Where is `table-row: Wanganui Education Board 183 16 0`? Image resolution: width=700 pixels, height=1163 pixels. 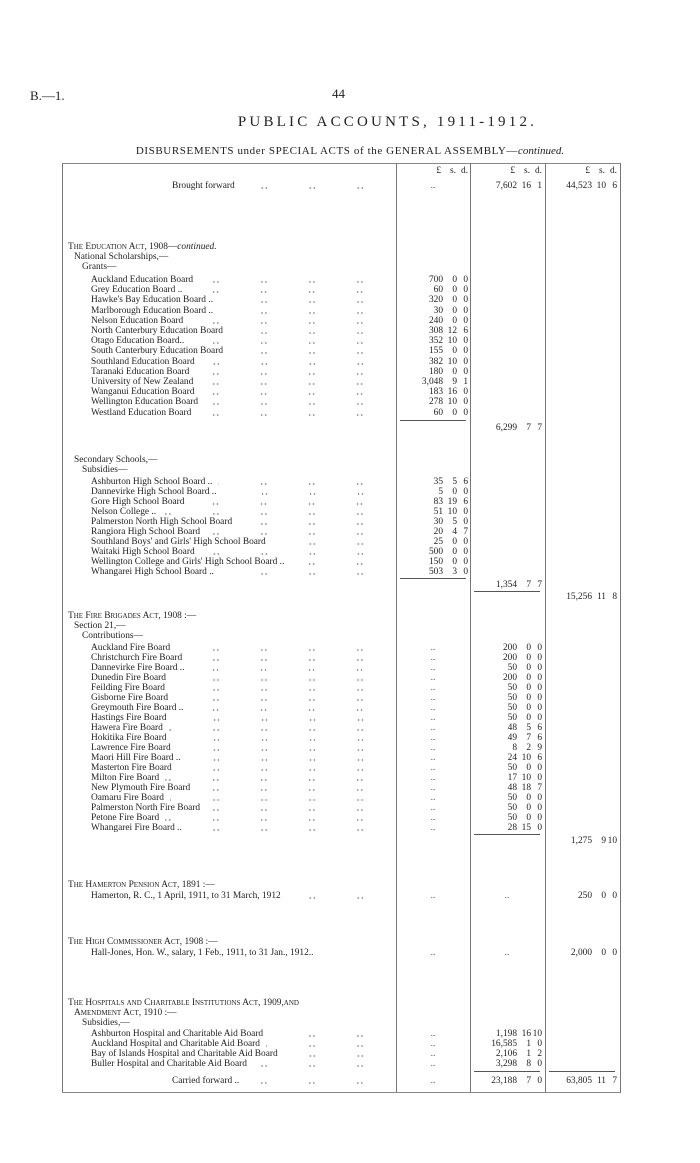
table-row: Wanganui Education Board 183 16 0 is located at coordinates (341, 392).